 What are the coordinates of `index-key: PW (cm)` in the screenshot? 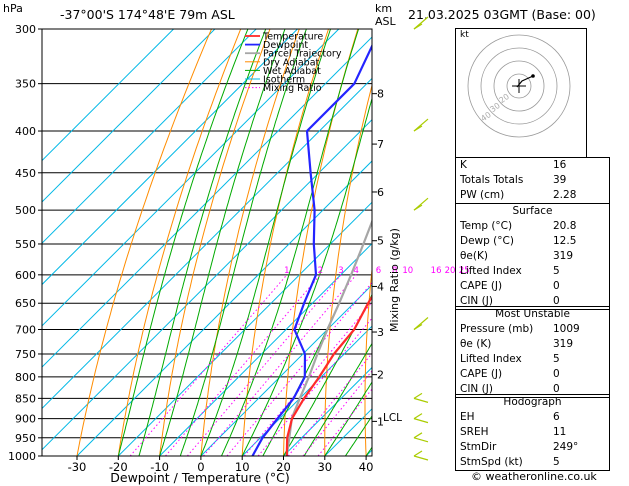 It's located at (482, 195).